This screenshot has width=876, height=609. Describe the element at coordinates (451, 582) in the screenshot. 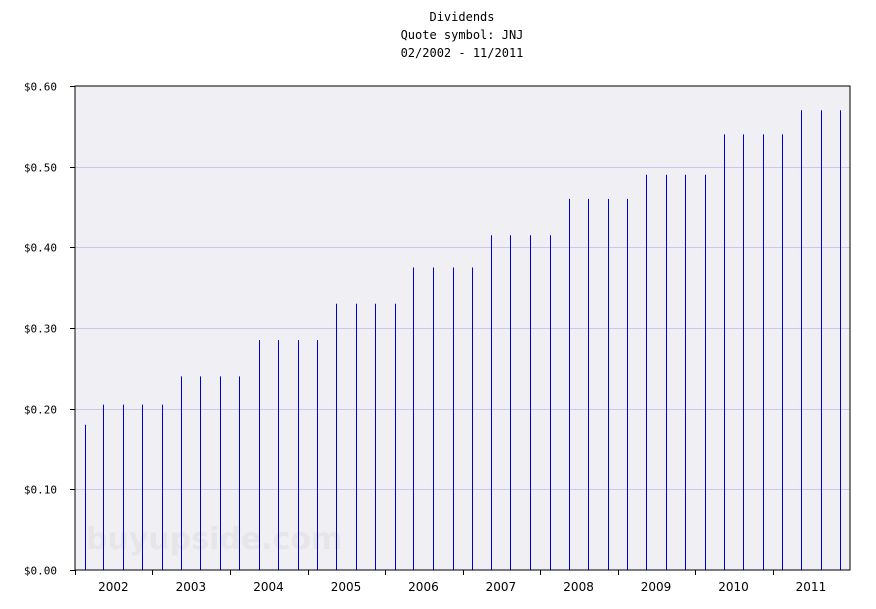

I see `x-axis: 2002 2003 2004 2005 2006 2007 2008 2009 2010 2011` at that location.